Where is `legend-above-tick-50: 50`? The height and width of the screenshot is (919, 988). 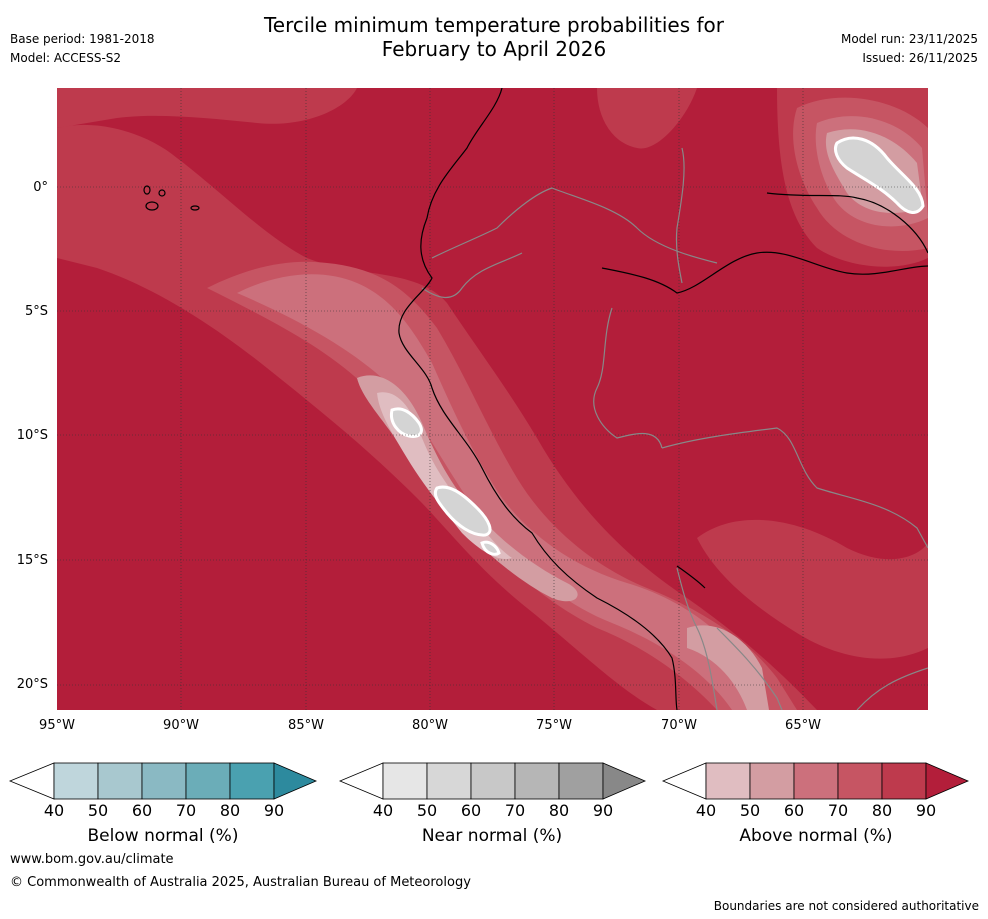 legend-above-tick-50: 50 is located at coordinates (750, 810).